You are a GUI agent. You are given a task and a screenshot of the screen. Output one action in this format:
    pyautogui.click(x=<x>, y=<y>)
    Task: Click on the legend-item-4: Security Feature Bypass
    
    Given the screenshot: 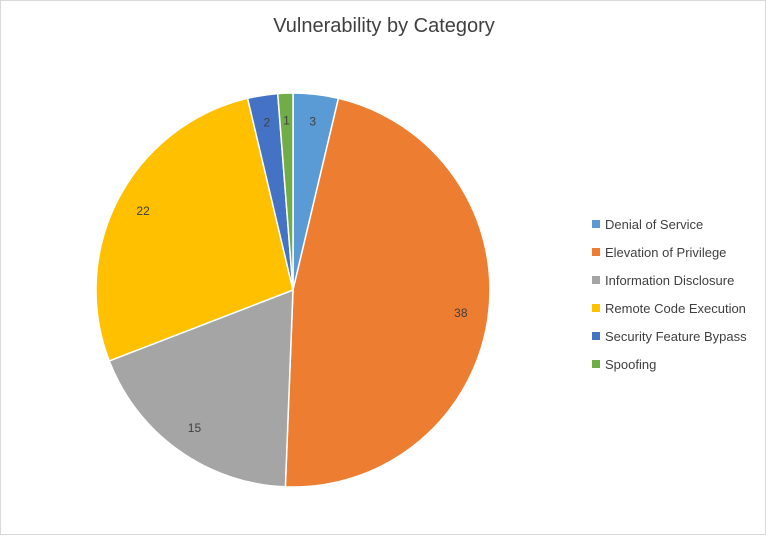 What is the action you would take?
    pyautogui.click(x=669, y=336)
    